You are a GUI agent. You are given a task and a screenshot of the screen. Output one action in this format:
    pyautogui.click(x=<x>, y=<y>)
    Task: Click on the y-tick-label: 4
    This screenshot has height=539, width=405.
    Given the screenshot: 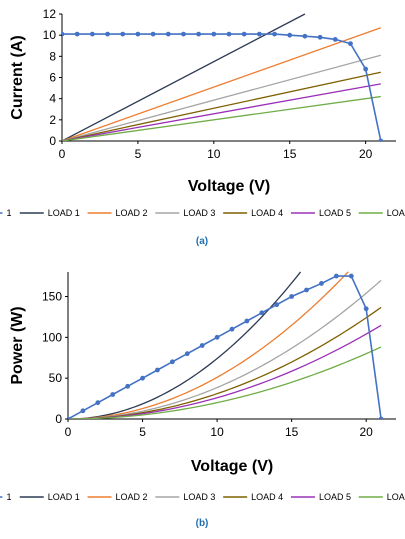 What is the action you would take?
    pyautogui.click(x=52, y=99)
    